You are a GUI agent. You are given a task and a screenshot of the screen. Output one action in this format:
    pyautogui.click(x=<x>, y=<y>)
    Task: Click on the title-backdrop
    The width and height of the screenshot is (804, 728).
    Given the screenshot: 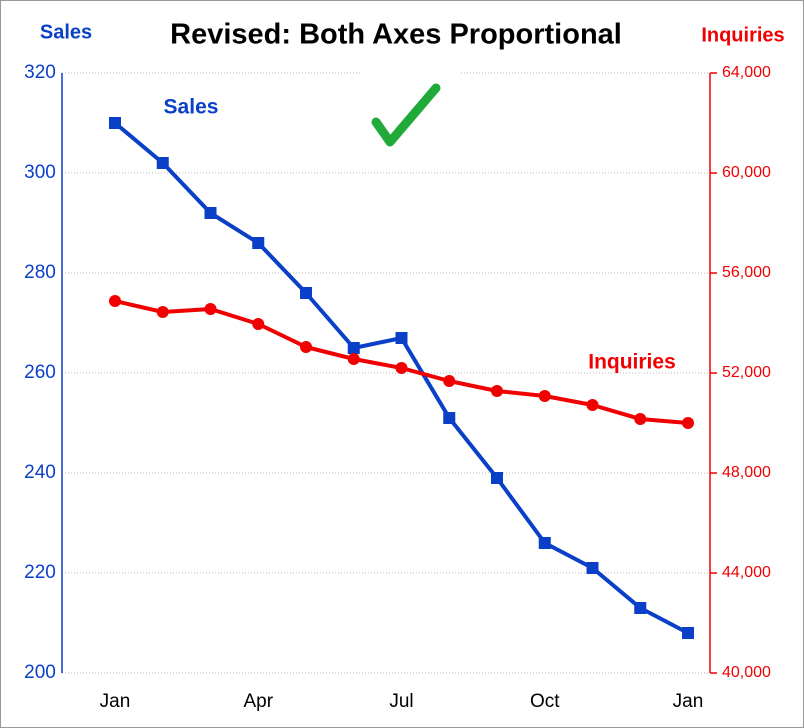 What is the action you would take?
    pyautogui.click(x=411, y=70)
    